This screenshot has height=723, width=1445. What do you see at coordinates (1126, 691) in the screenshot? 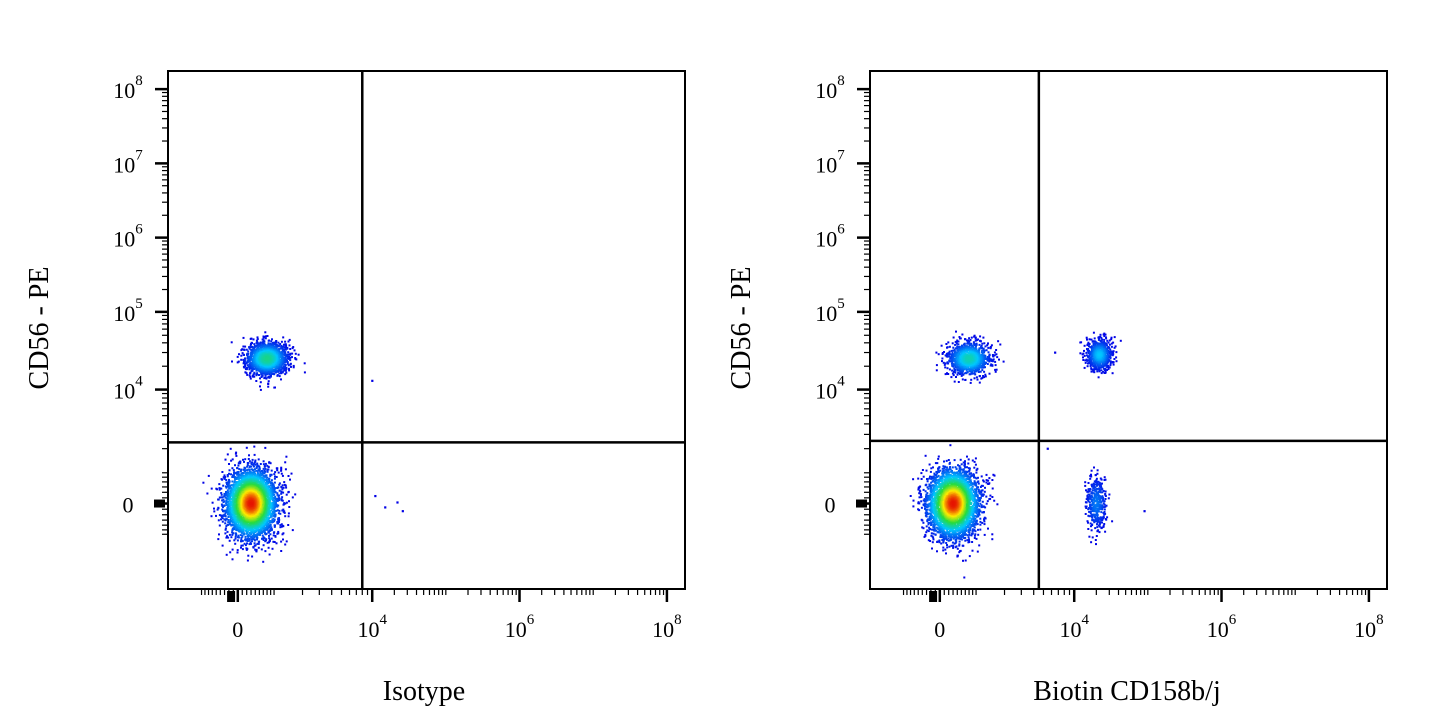
I see `x-axis-title: Biotin CD158b/j` at bounding box center [1126, 691].